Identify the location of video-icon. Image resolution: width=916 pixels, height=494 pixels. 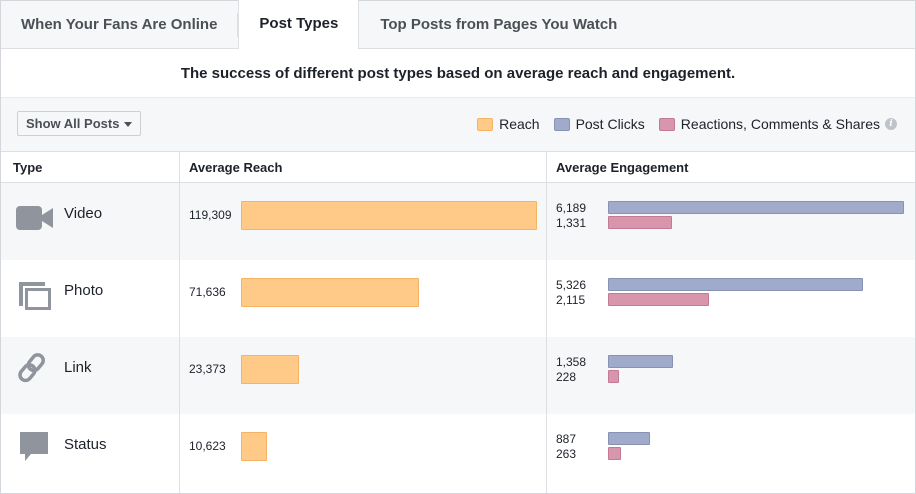
(34, 218).